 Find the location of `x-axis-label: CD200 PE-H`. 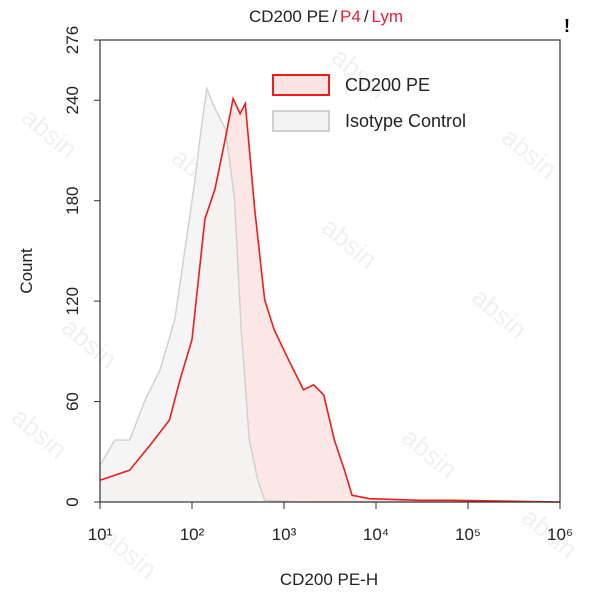

x-axis-label: CD200 PE-H is located at coordinates (329, 579).